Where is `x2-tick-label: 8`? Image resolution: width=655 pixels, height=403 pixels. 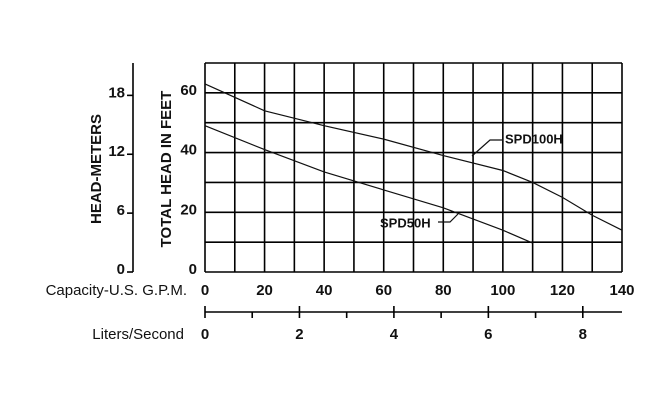 x2-tick-label: 8 is located at coordinates (583, 334).